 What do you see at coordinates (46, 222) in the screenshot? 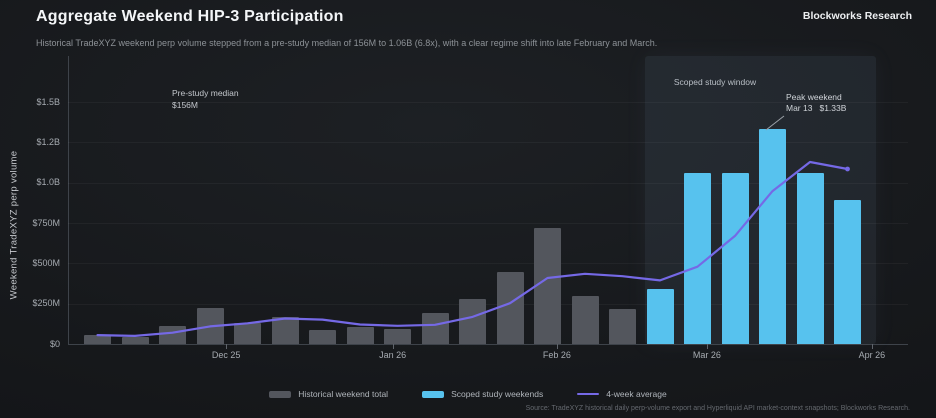
I see `y-tick-label: $750M` at bounding box center [46, 222].